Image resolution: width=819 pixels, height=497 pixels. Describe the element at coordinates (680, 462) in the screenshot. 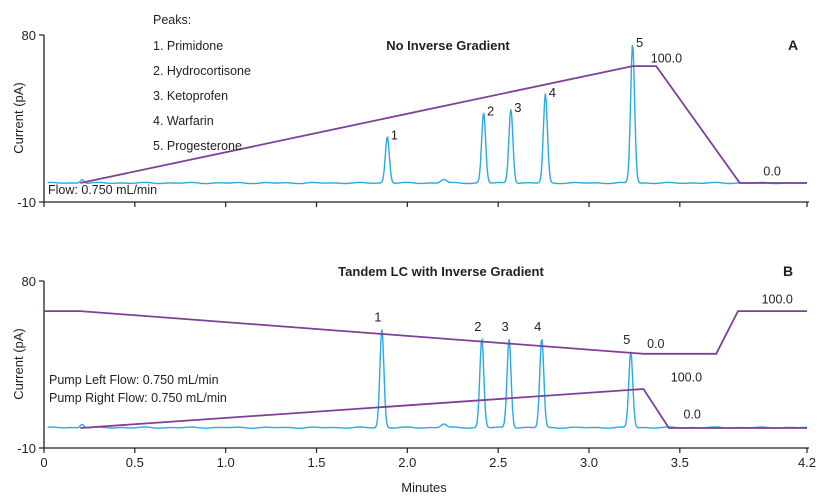

I see `x-tick-label: 3.5` at that location.